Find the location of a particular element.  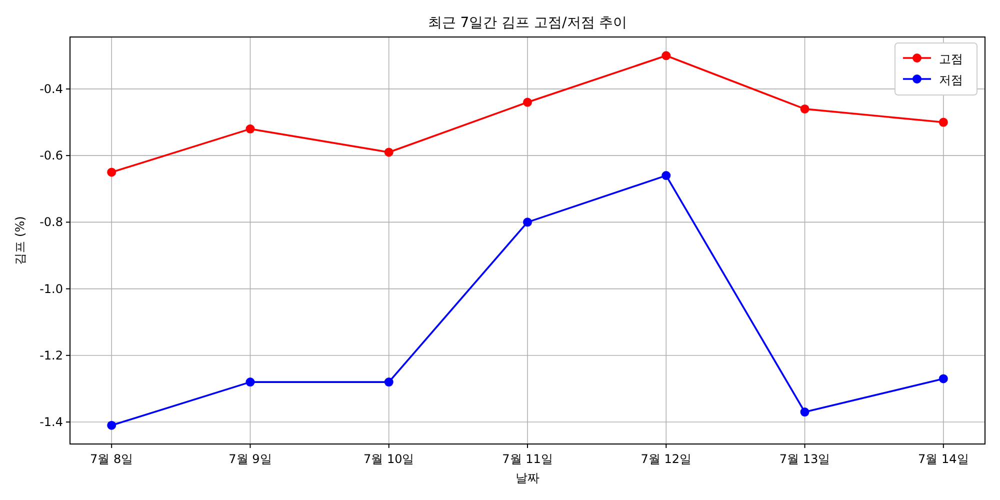

x-tick-label: 7월 13일 is located at coordinates (804, 459).